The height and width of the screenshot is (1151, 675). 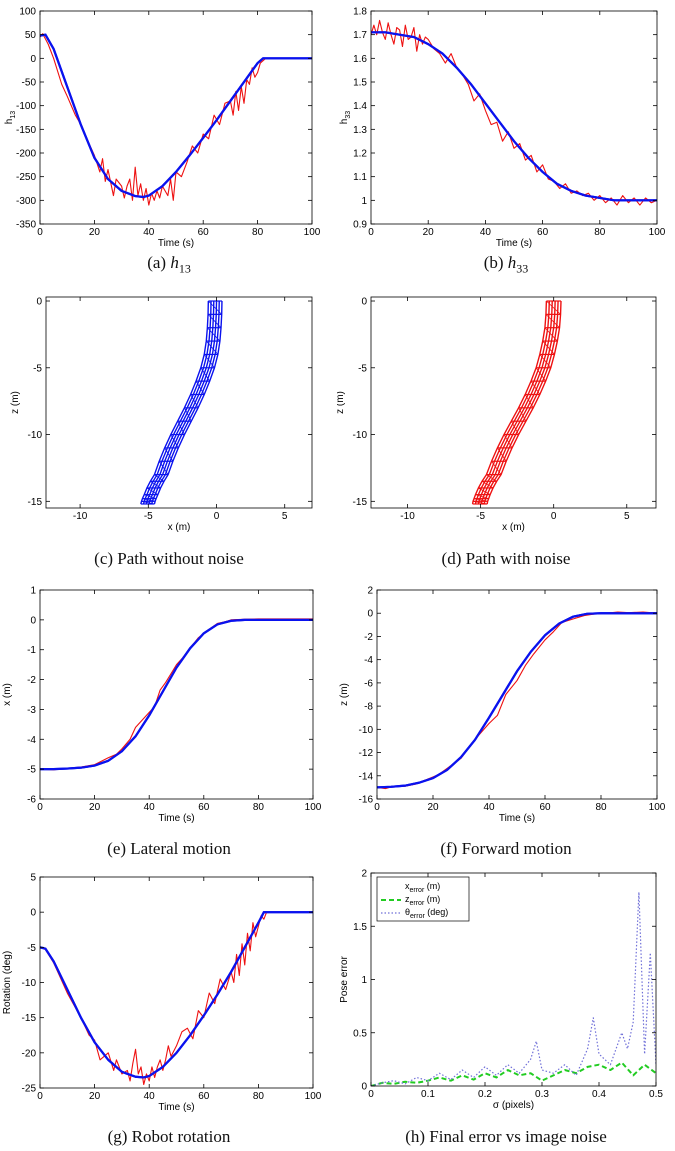 I want to click on y-tick-label: 1.3, so click(x=360, y=130).